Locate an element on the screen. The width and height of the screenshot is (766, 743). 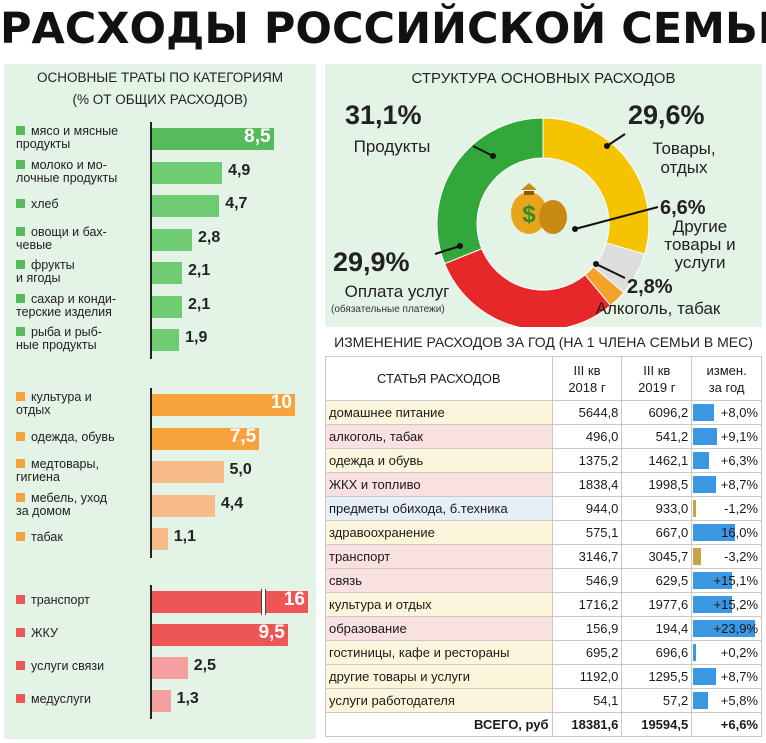
cell-change: +0,2% is located at coordinates (726, 652).